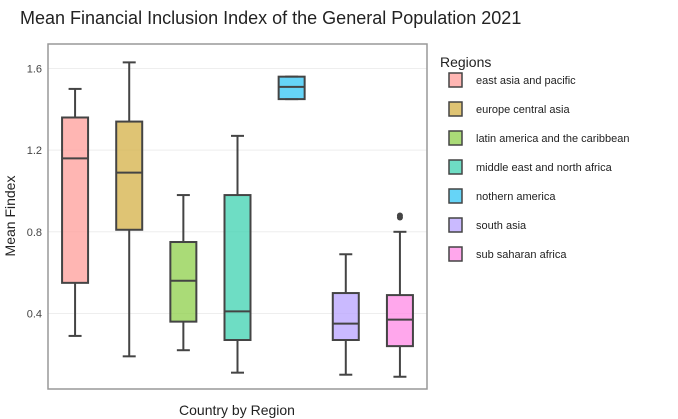 This screenshot has height=419, width=678. Describe the element at coordinates (521, 255) in the screenshot. I see `legend-entry: sub saharan africa` at that location.